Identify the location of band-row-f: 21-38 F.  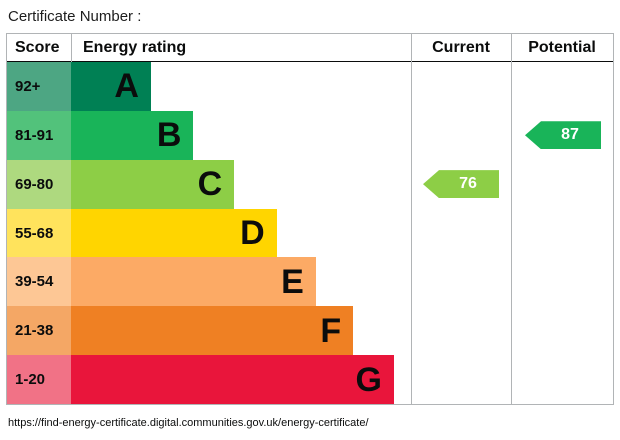
(209, 331).